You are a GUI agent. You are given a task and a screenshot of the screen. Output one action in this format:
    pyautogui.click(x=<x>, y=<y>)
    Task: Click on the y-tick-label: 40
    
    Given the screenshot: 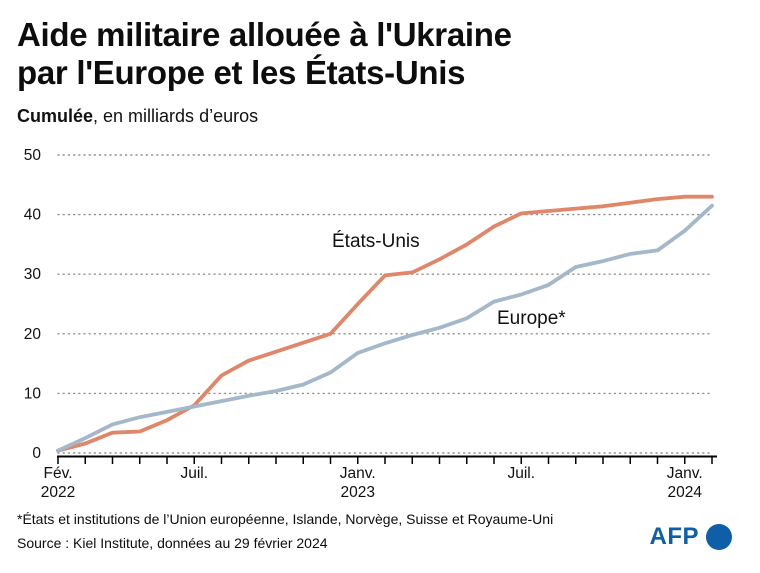 What is the action you would take?
    pyautogui.click(x=33, y=215)
    